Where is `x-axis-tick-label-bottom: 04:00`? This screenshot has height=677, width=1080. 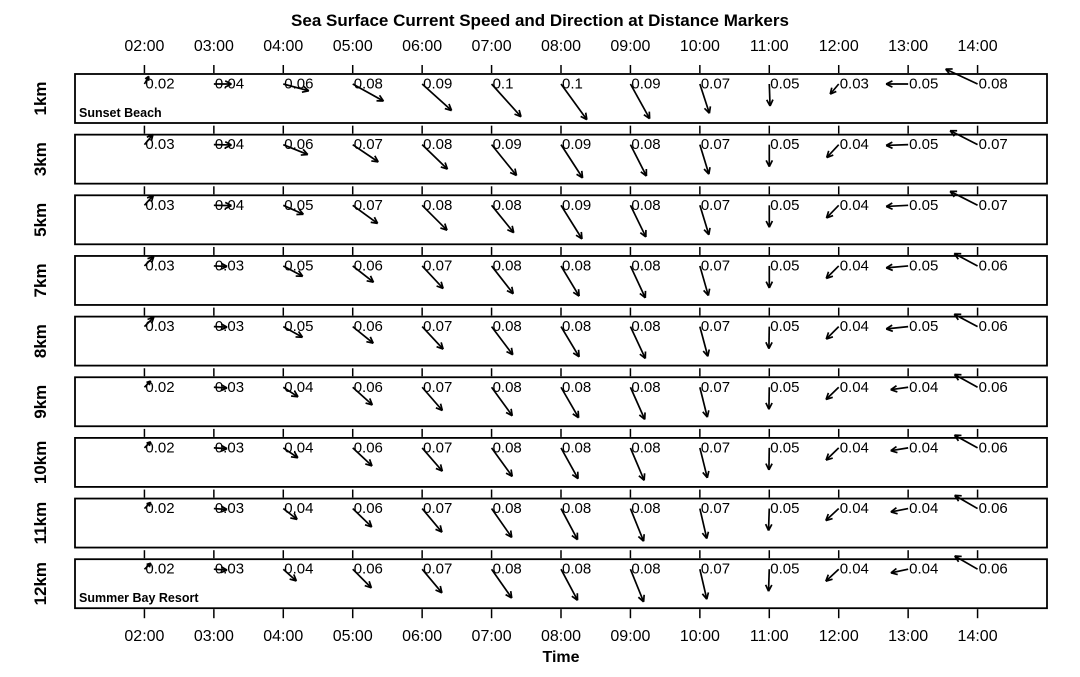
x-axis-tick-label-bottom: 04:00 is located at coordinates (283, 636).